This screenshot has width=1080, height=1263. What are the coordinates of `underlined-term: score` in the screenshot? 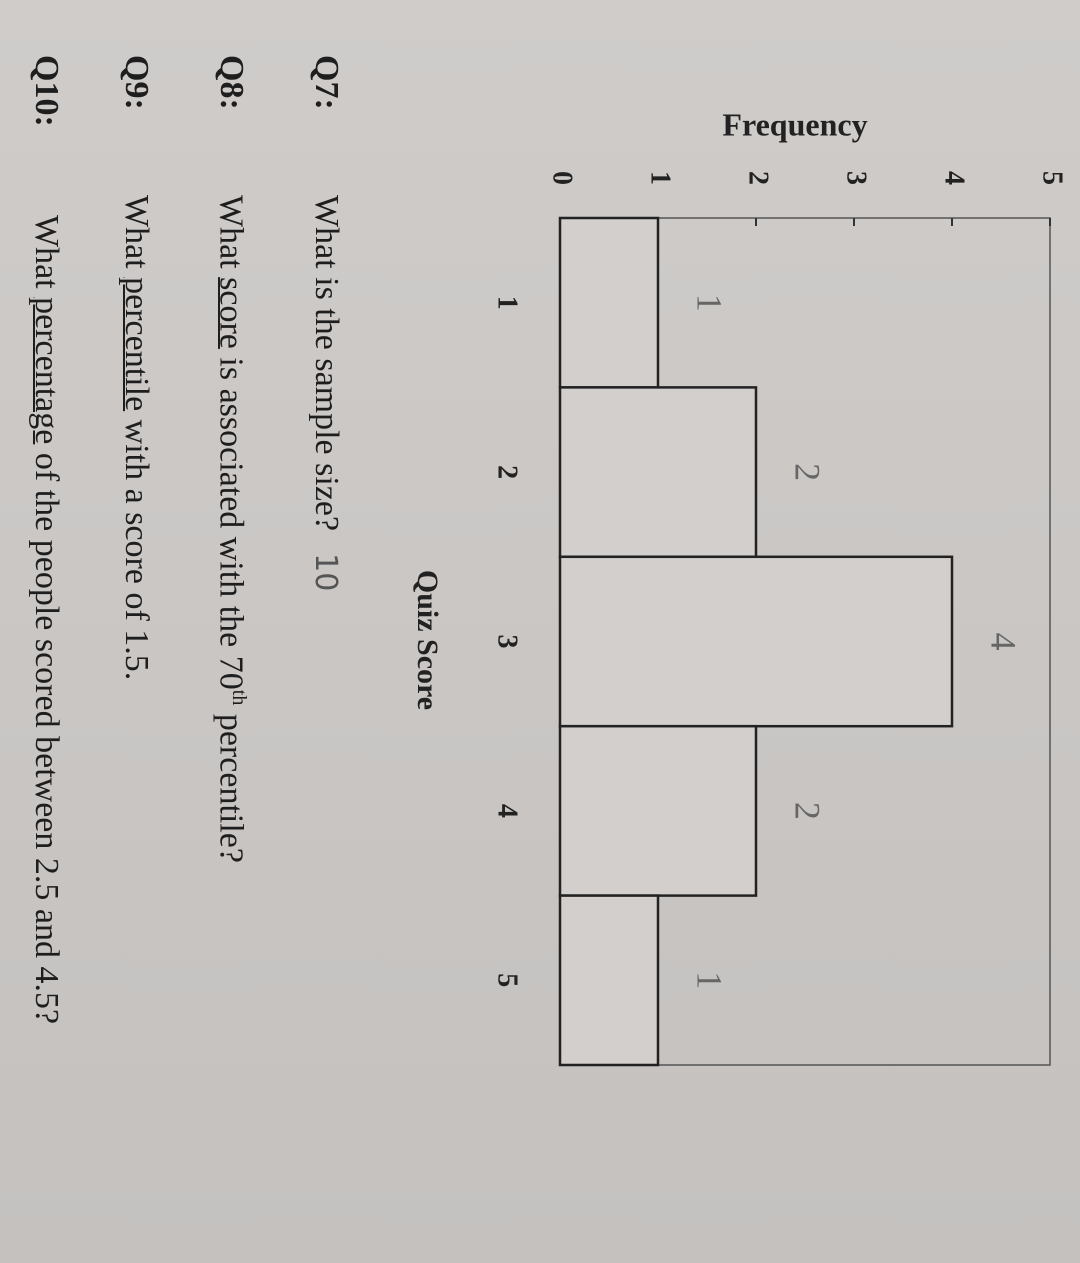 It's located at (231, 313).